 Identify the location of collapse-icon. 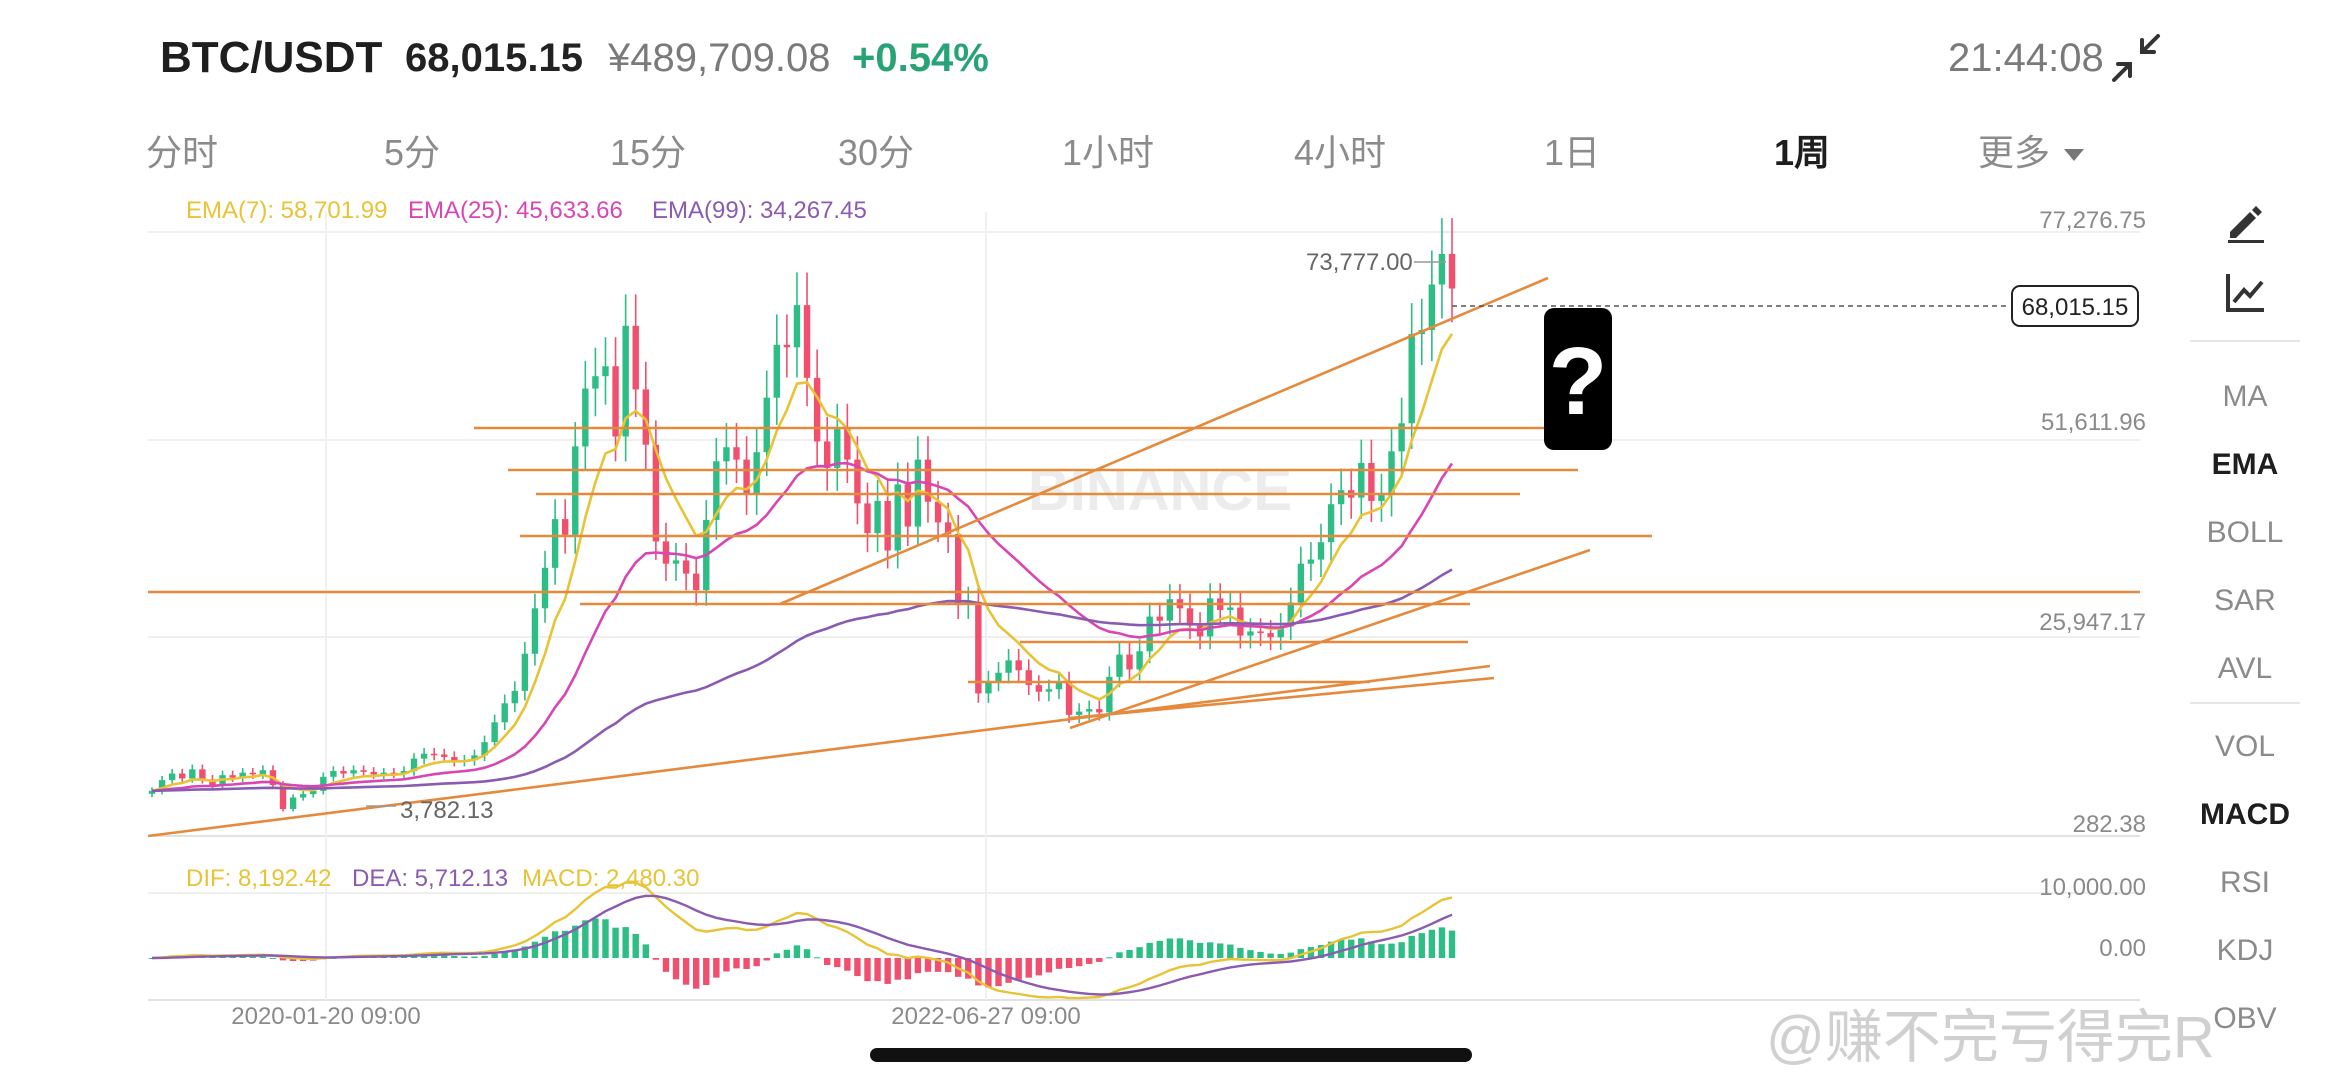
(2136, 58).